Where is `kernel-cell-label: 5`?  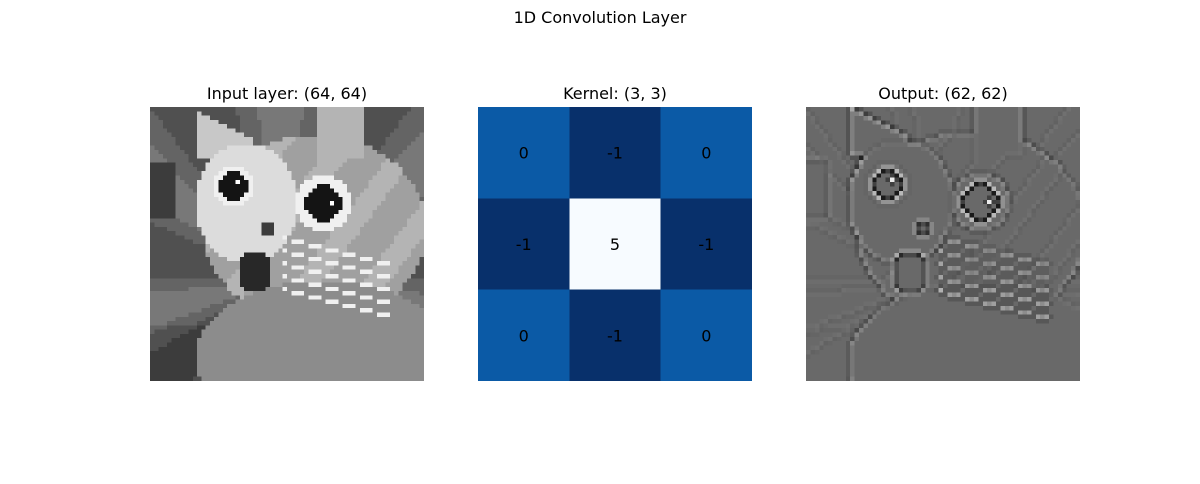
kernel-cell-label: 5 is located at coordinates (615, 244).